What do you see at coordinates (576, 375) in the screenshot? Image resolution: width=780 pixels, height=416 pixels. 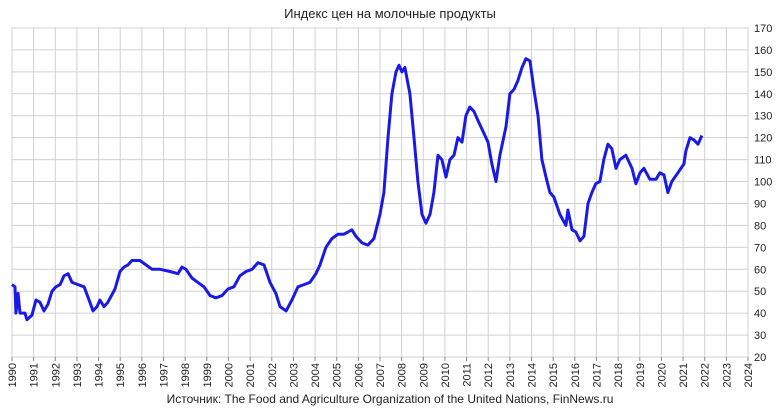 I see `x-tick-label: 2016` at bounding box center [576, 375].